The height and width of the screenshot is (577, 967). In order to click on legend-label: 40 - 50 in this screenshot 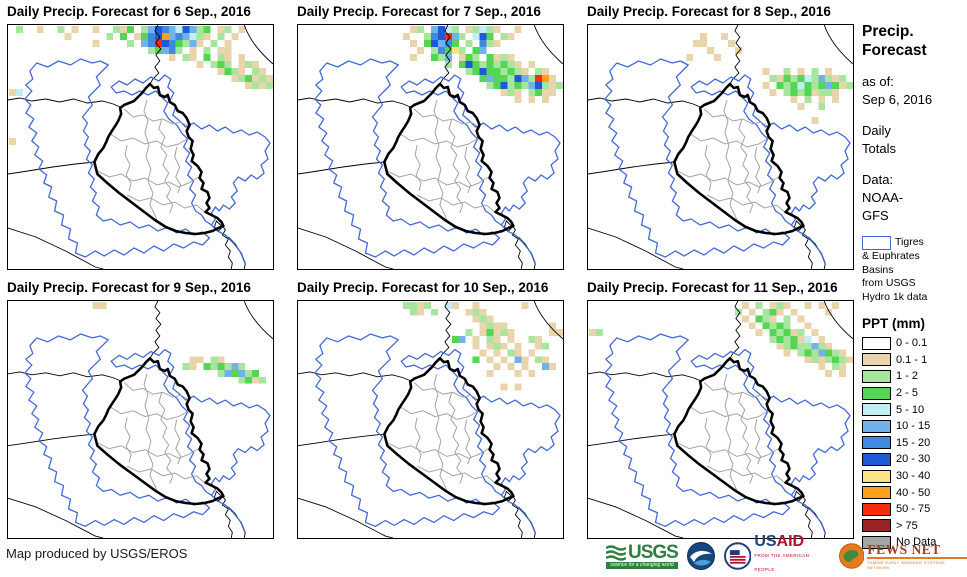, I will do `click(913, 492)`.